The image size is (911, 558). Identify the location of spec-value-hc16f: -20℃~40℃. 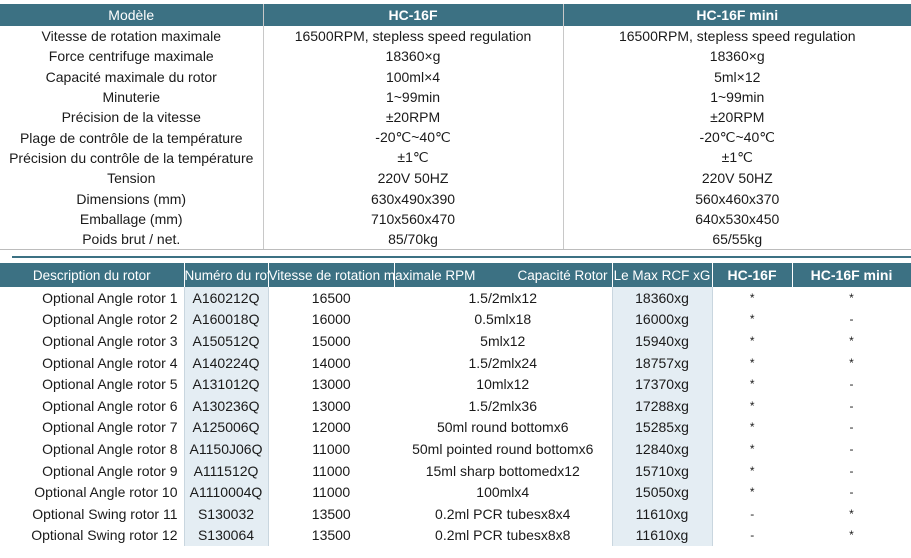
(413, 137).